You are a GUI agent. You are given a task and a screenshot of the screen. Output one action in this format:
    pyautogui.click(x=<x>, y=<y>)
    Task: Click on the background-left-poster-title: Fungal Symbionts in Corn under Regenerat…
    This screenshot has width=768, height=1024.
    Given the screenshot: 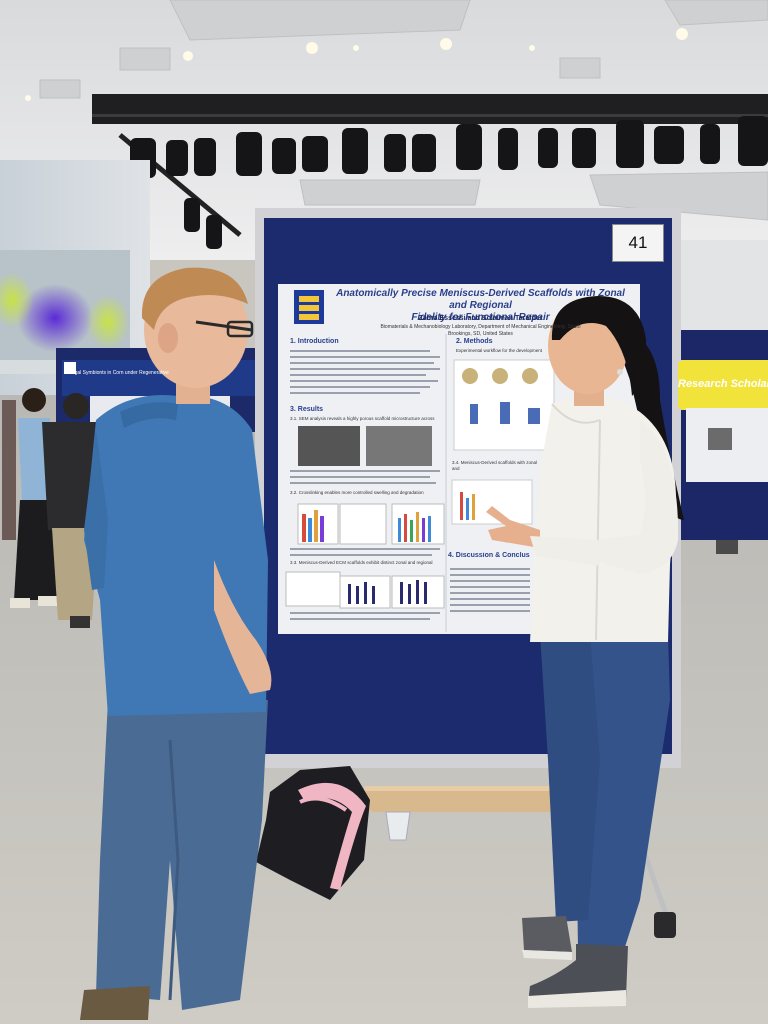 What is the action you would take?
    pyautogui.click(x=117, y=373)
    